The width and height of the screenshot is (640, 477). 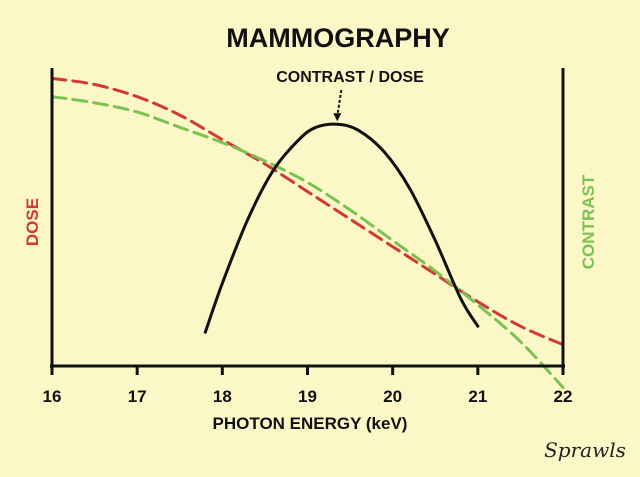 I want to click on chart-title: MAMMOGRAPHY, so click(x=338, y=38).